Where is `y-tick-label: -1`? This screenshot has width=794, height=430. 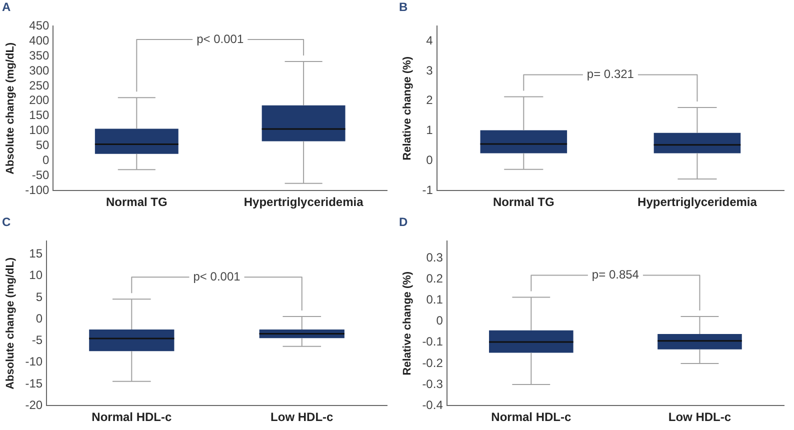 y-tick-label: -1 is located at coordinates (428, 189).